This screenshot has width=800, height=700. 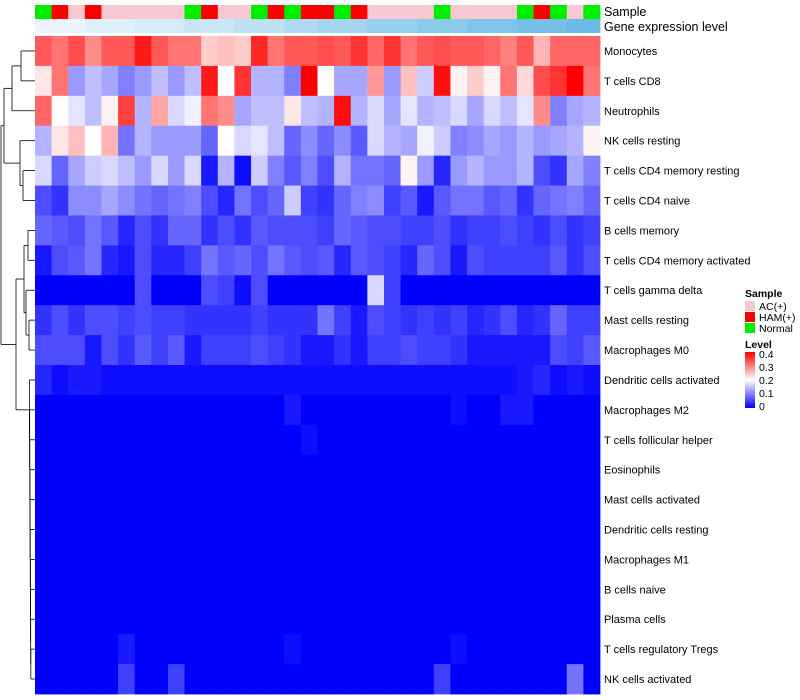 I want to click on row-label: Plasma cells, so click(x=635, y=620).